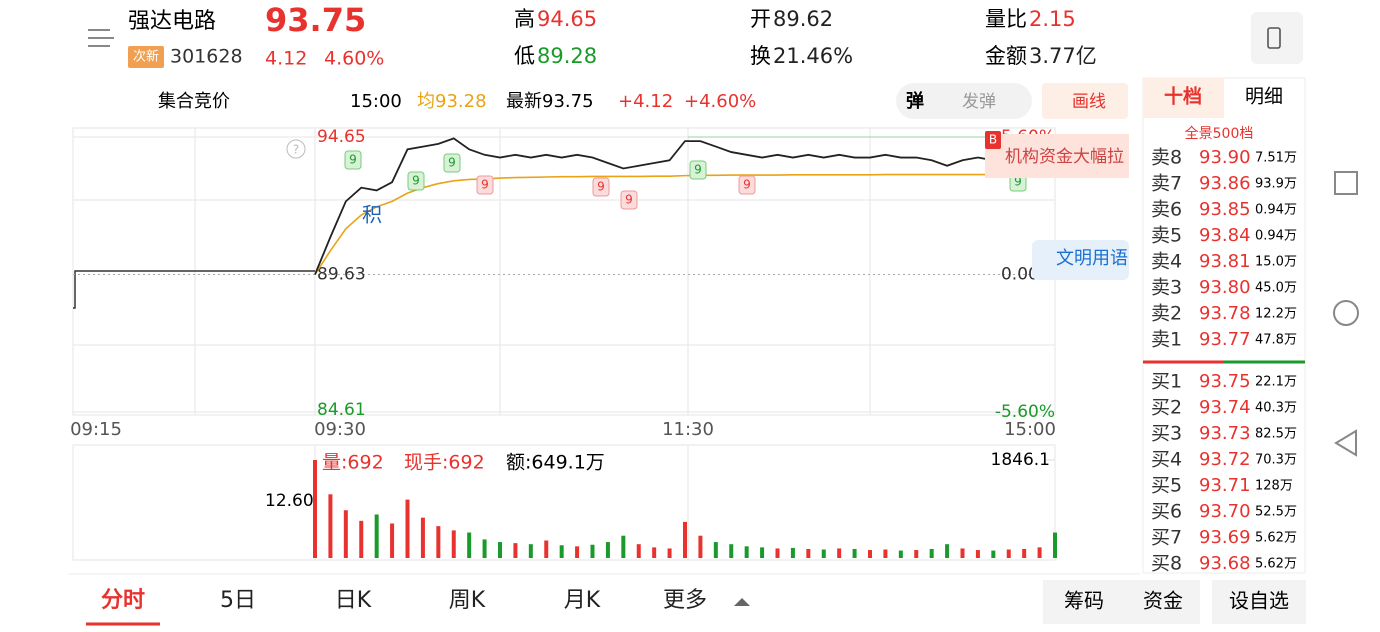 Image resolution: width=1380 pixels, height=632 pixels. I want to click on note-inst: 机构资金大幅拉, so click(1064, 157).